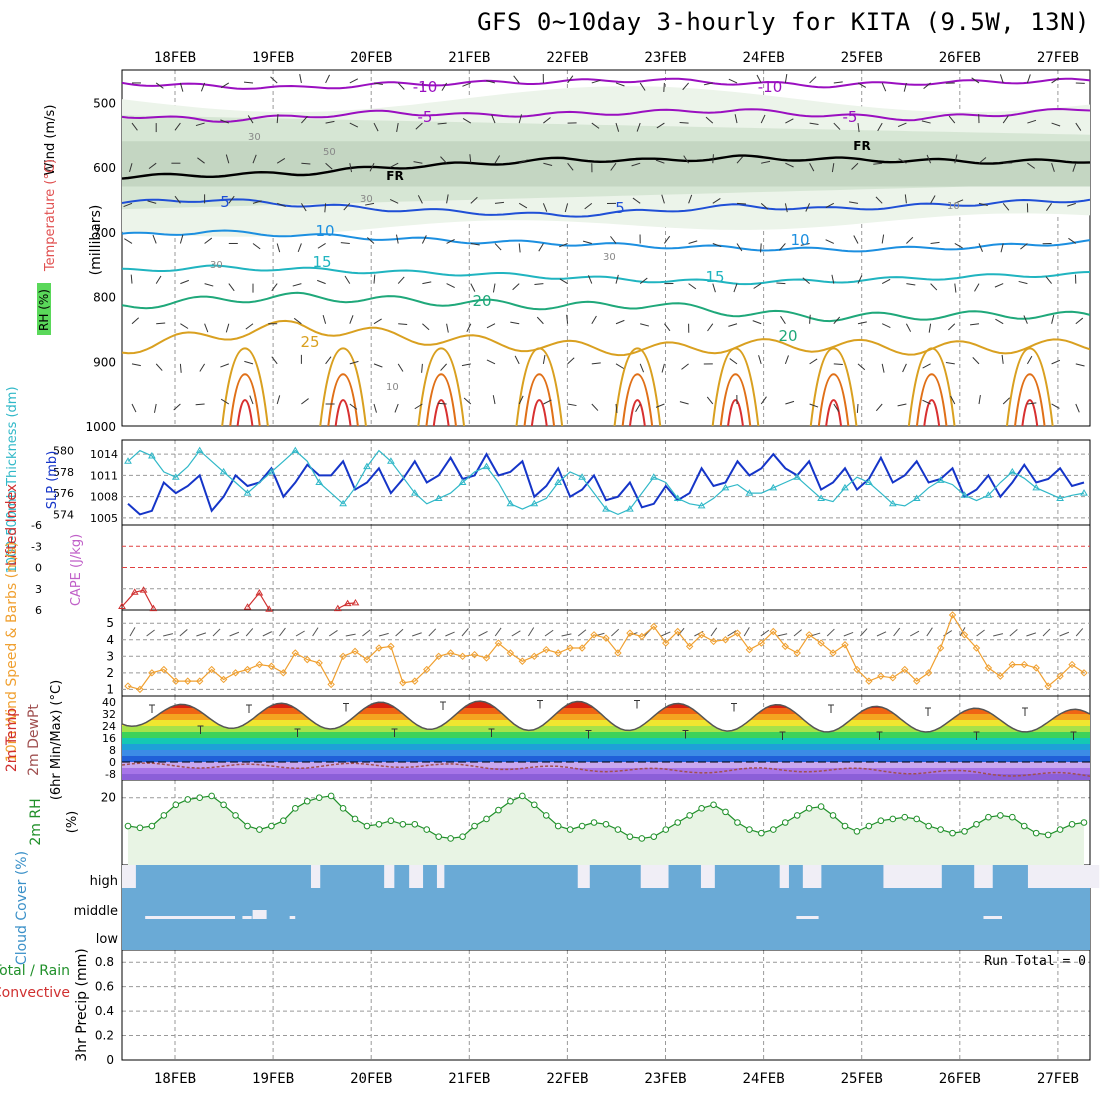 This screenshot has height=1100, width=1100. What do you see at coordinates (1058, 1079) in the screenshot?
I see `bottom-date-label: 27FEB` at bounding box center [1058, 1079].